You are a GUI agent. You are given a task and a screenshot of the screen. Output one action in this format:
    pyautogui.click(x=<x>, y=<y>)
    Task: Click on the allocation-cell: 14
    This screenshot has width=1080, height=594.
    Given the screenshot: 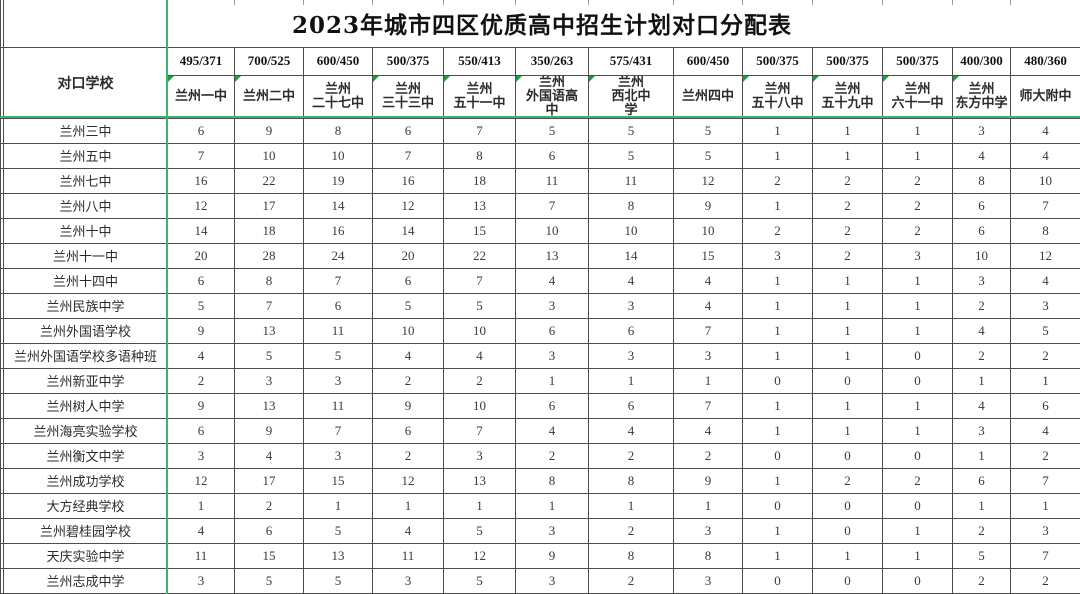 What is the action you would take?
    pyautogui.click(x=408, y=230)
    